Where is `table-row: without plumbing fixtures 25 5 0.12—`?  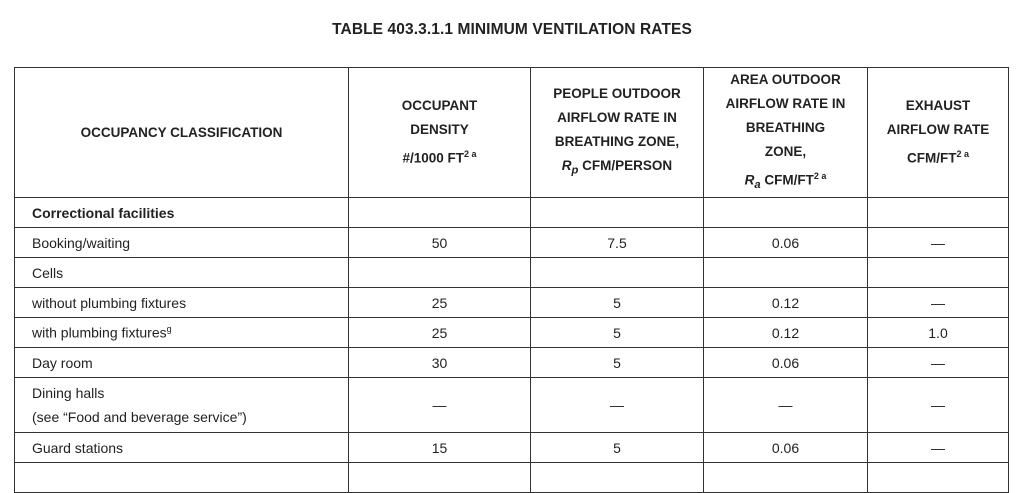
table-row: without plumbing fixtures 25 5 0.12— is located at coordinates (511, 303).